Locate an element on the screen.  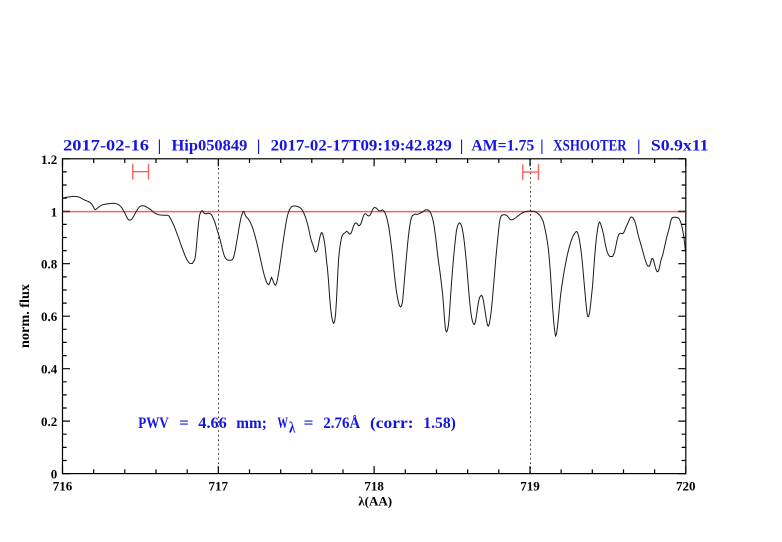
svg-text: 0.6 is located at coordinates (49, 316).